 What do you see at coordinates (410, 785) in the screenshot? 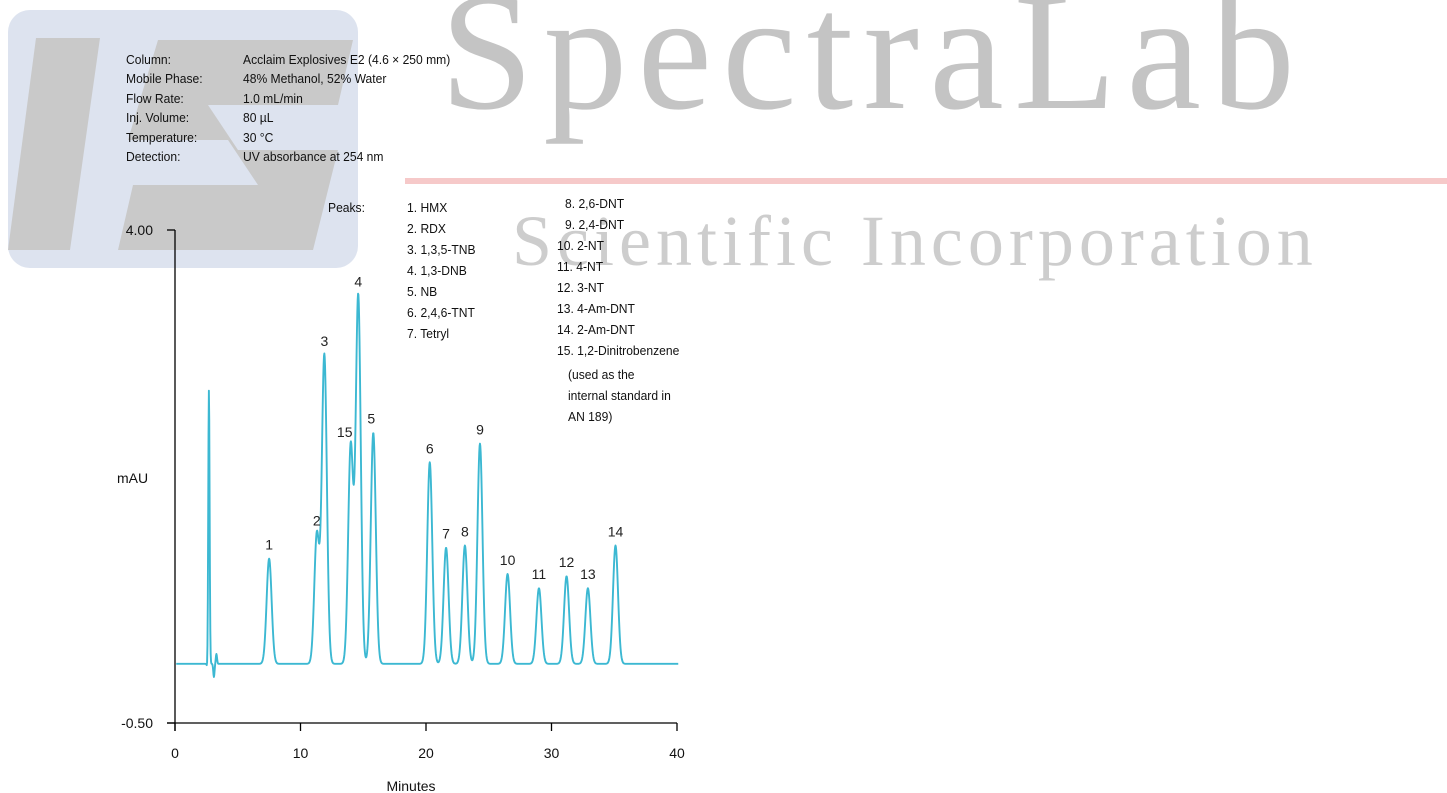
I see `x-axis-label: Minutes` at bounding box center [410, 785].